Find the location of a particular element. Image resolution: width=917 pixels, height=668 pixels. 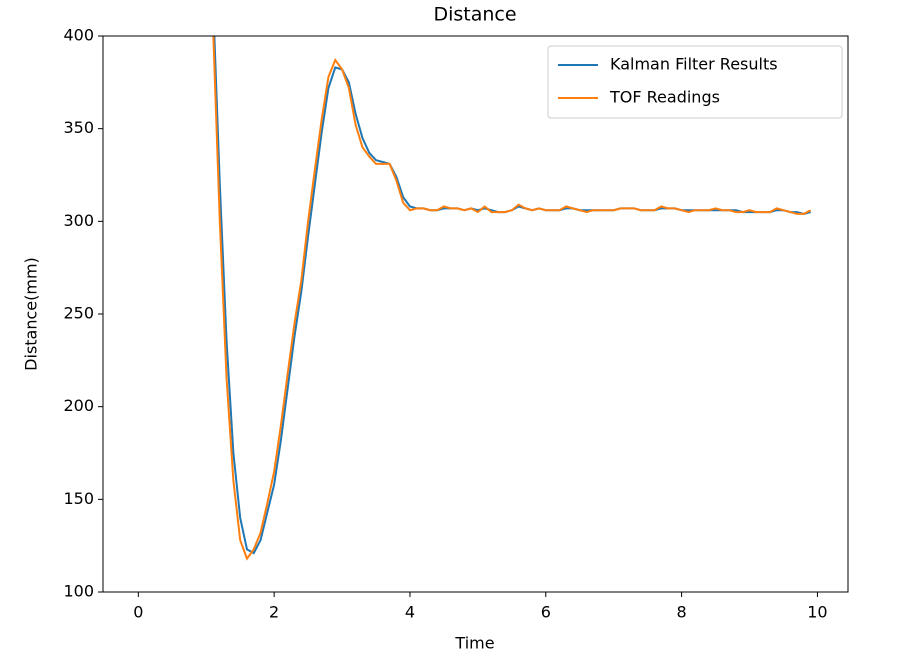

y-tick-label: 150 is located at coordinates (78, 498).